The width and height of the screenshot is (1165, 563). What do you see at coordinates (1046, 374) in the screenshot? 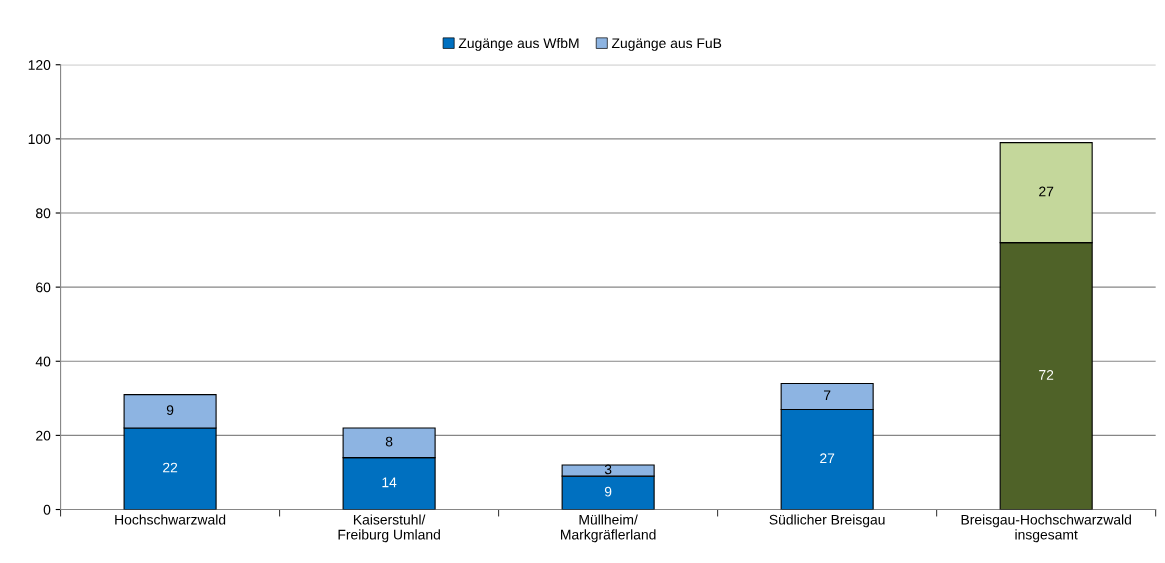
I see `data-label: 72` at bounding box center [1046, 374].